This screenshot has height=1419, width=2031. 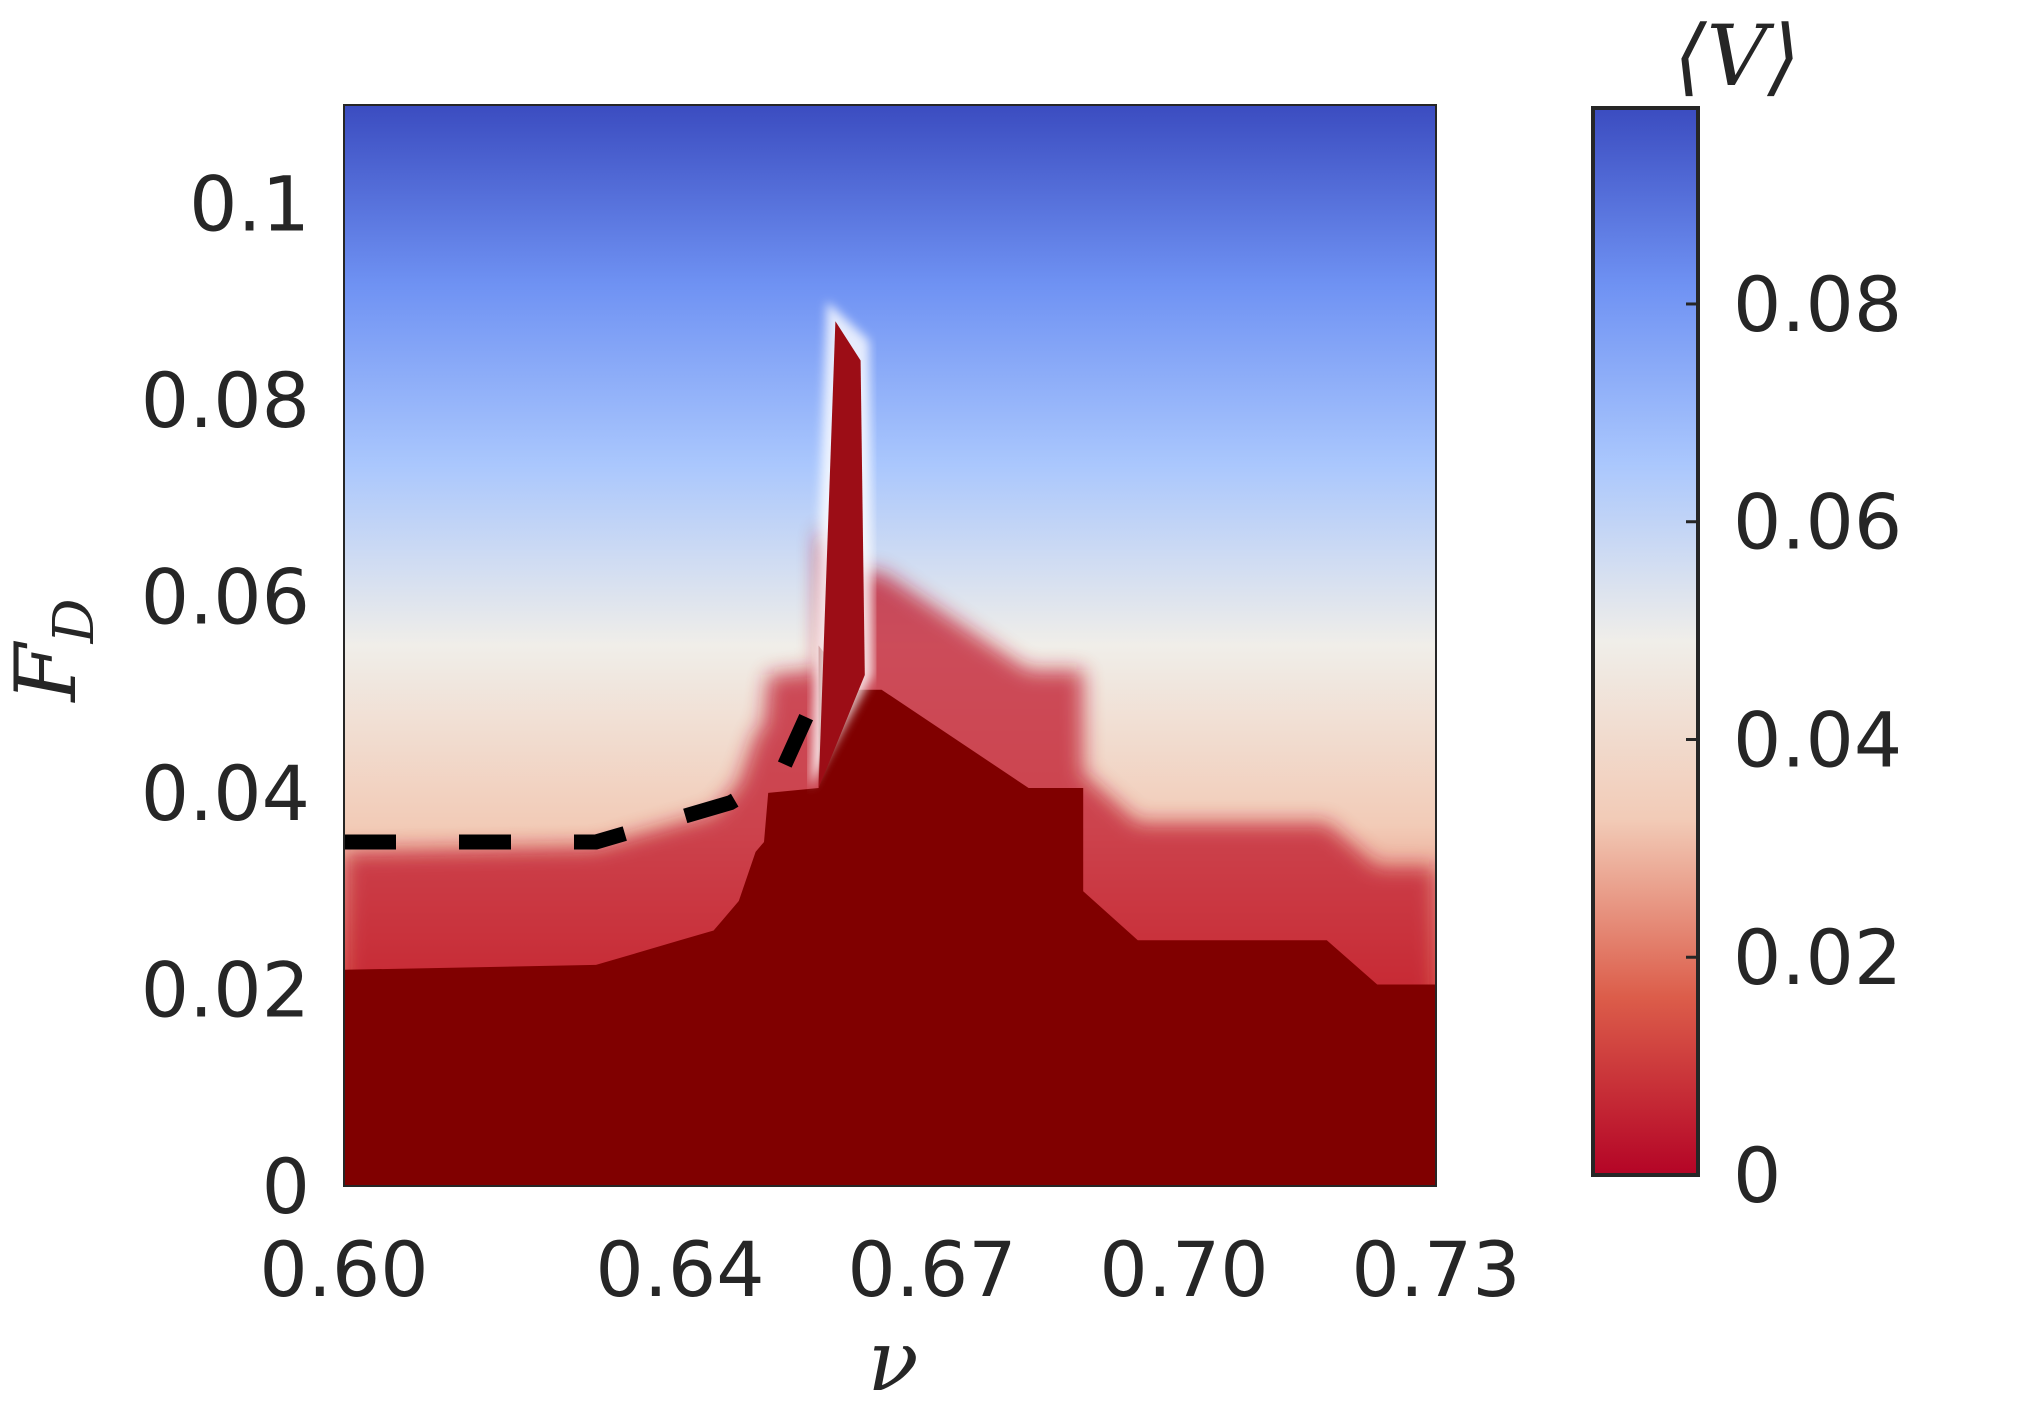 What do you see at coordinates (47, 672) in the screenshot?
I see `y-axis-label-main: F` at bounding box center [47, 672].